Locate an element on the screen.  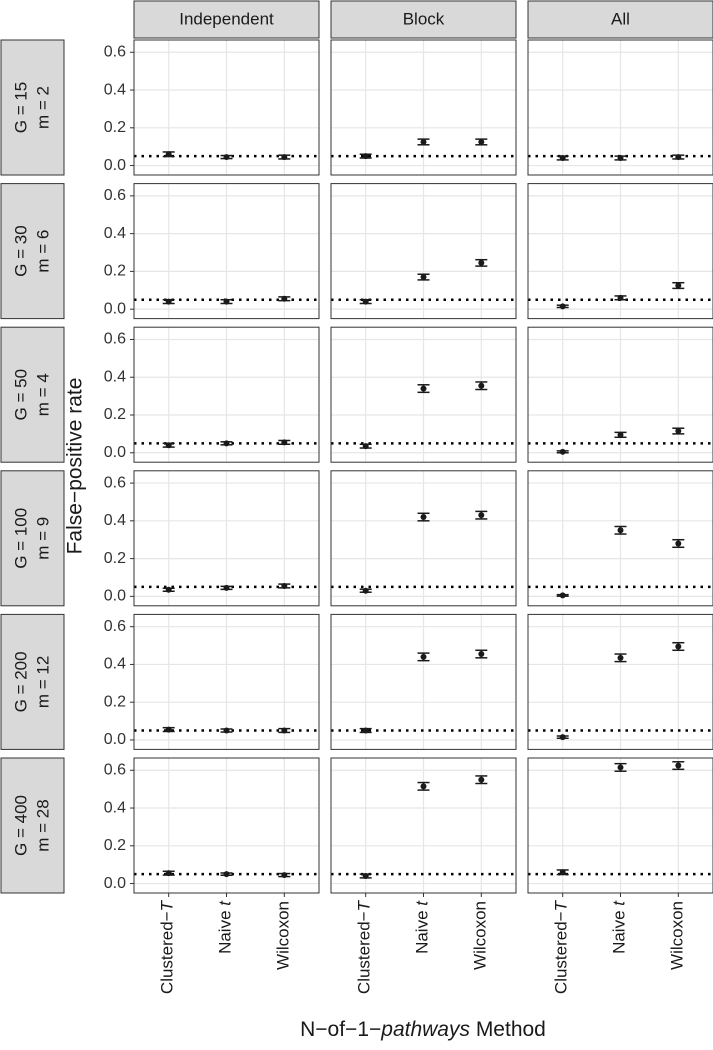
row-strip-label: m = 9 is located at coordinates (42, 538).